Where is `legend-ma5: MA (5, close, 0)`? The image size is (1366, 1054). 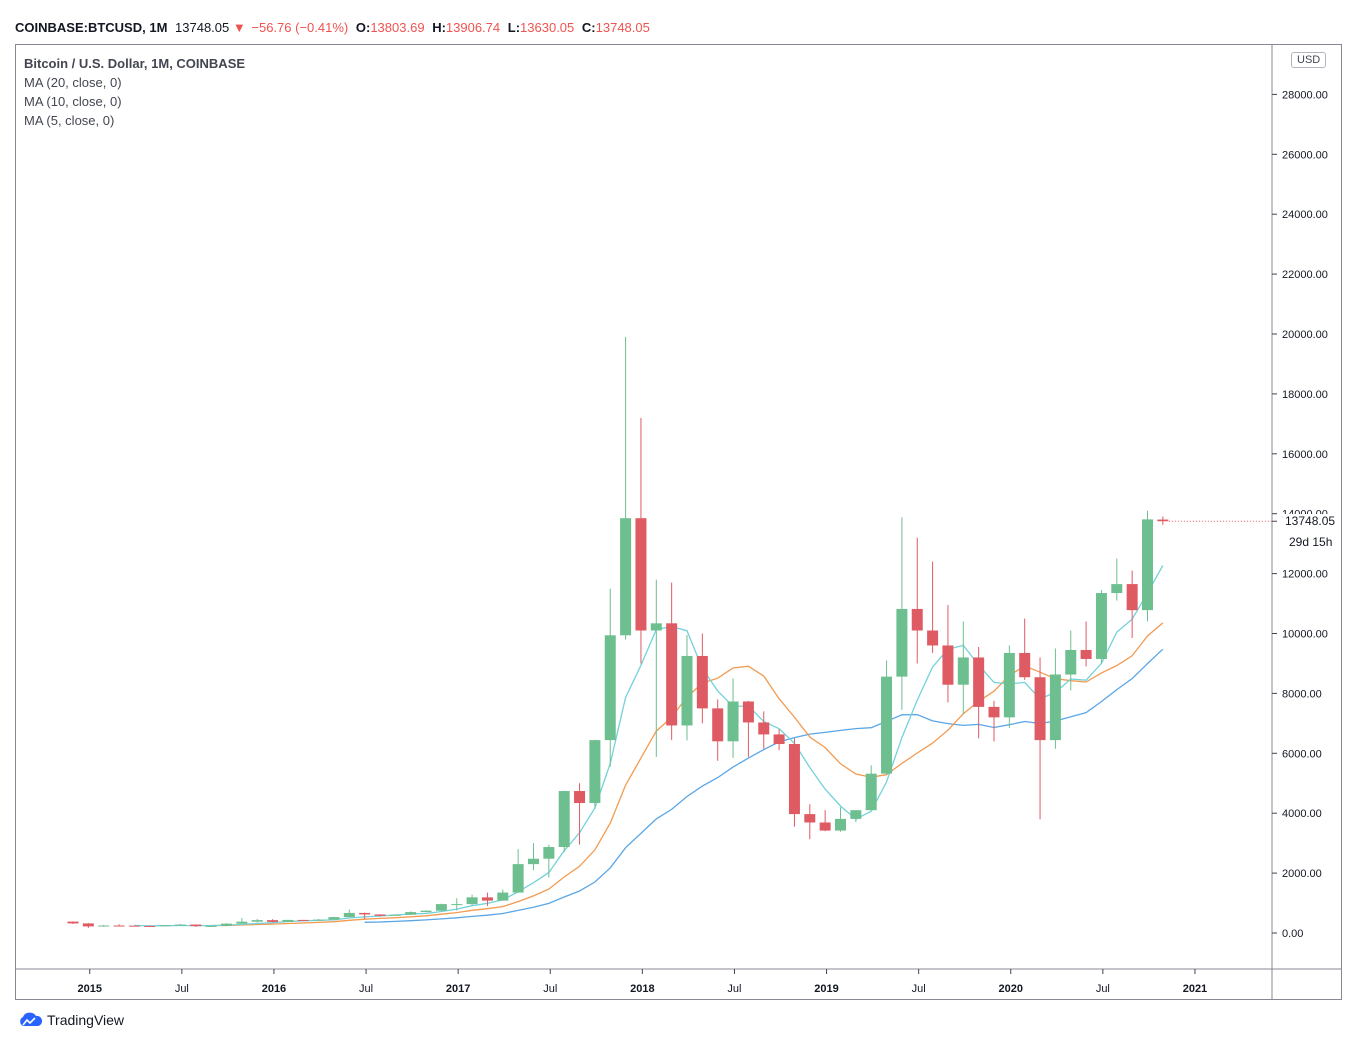 legend-ma5: MA (5, close, 0) is located at coordinates (69, 120).